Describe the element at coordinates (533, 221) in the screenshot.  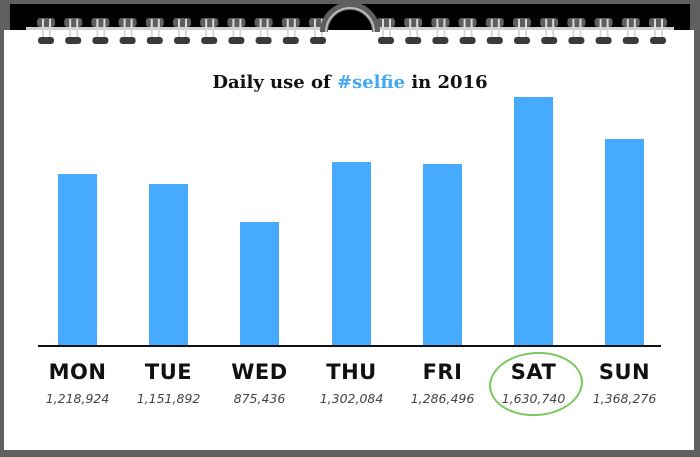
I see `bar-sat` at that location.